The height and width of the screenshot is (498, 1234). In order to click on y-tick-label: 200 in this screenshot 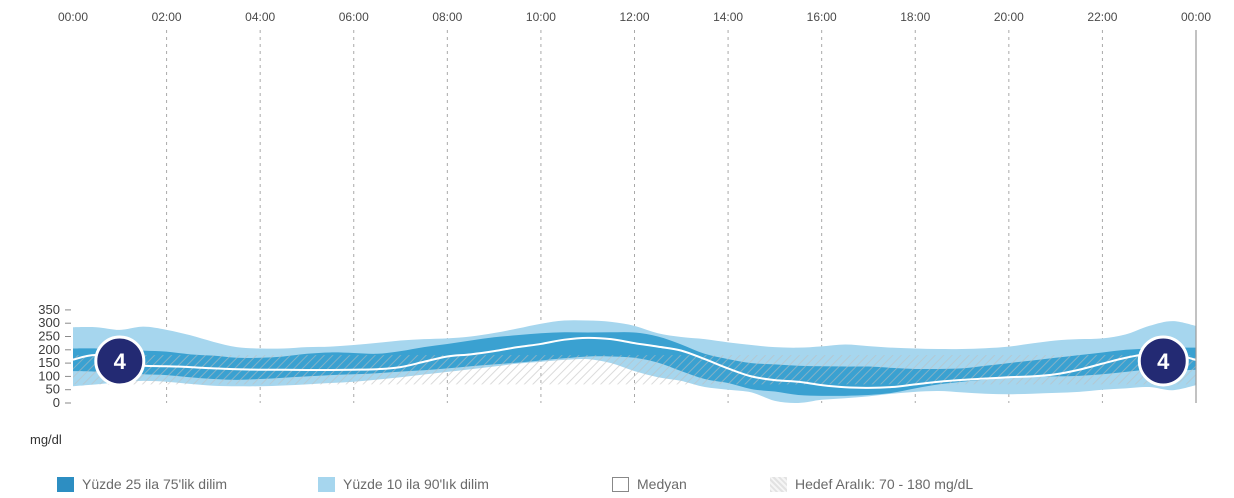, I will do `click(49, 349)`.